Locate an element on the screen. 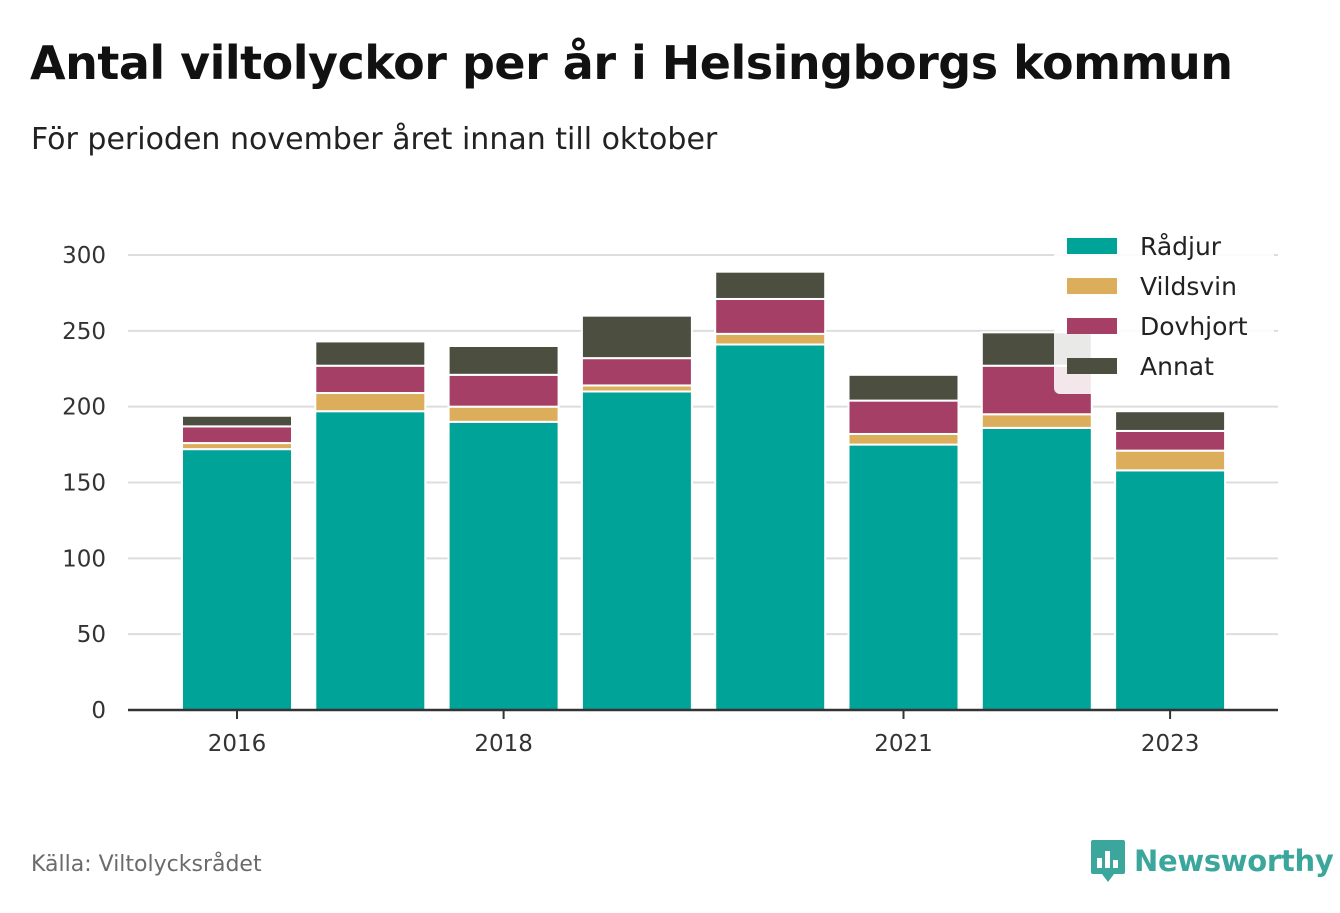 This screenshot has width=1340, height=913. bar-segment-dovhjort-2017 is located at coordinates (370, 379).